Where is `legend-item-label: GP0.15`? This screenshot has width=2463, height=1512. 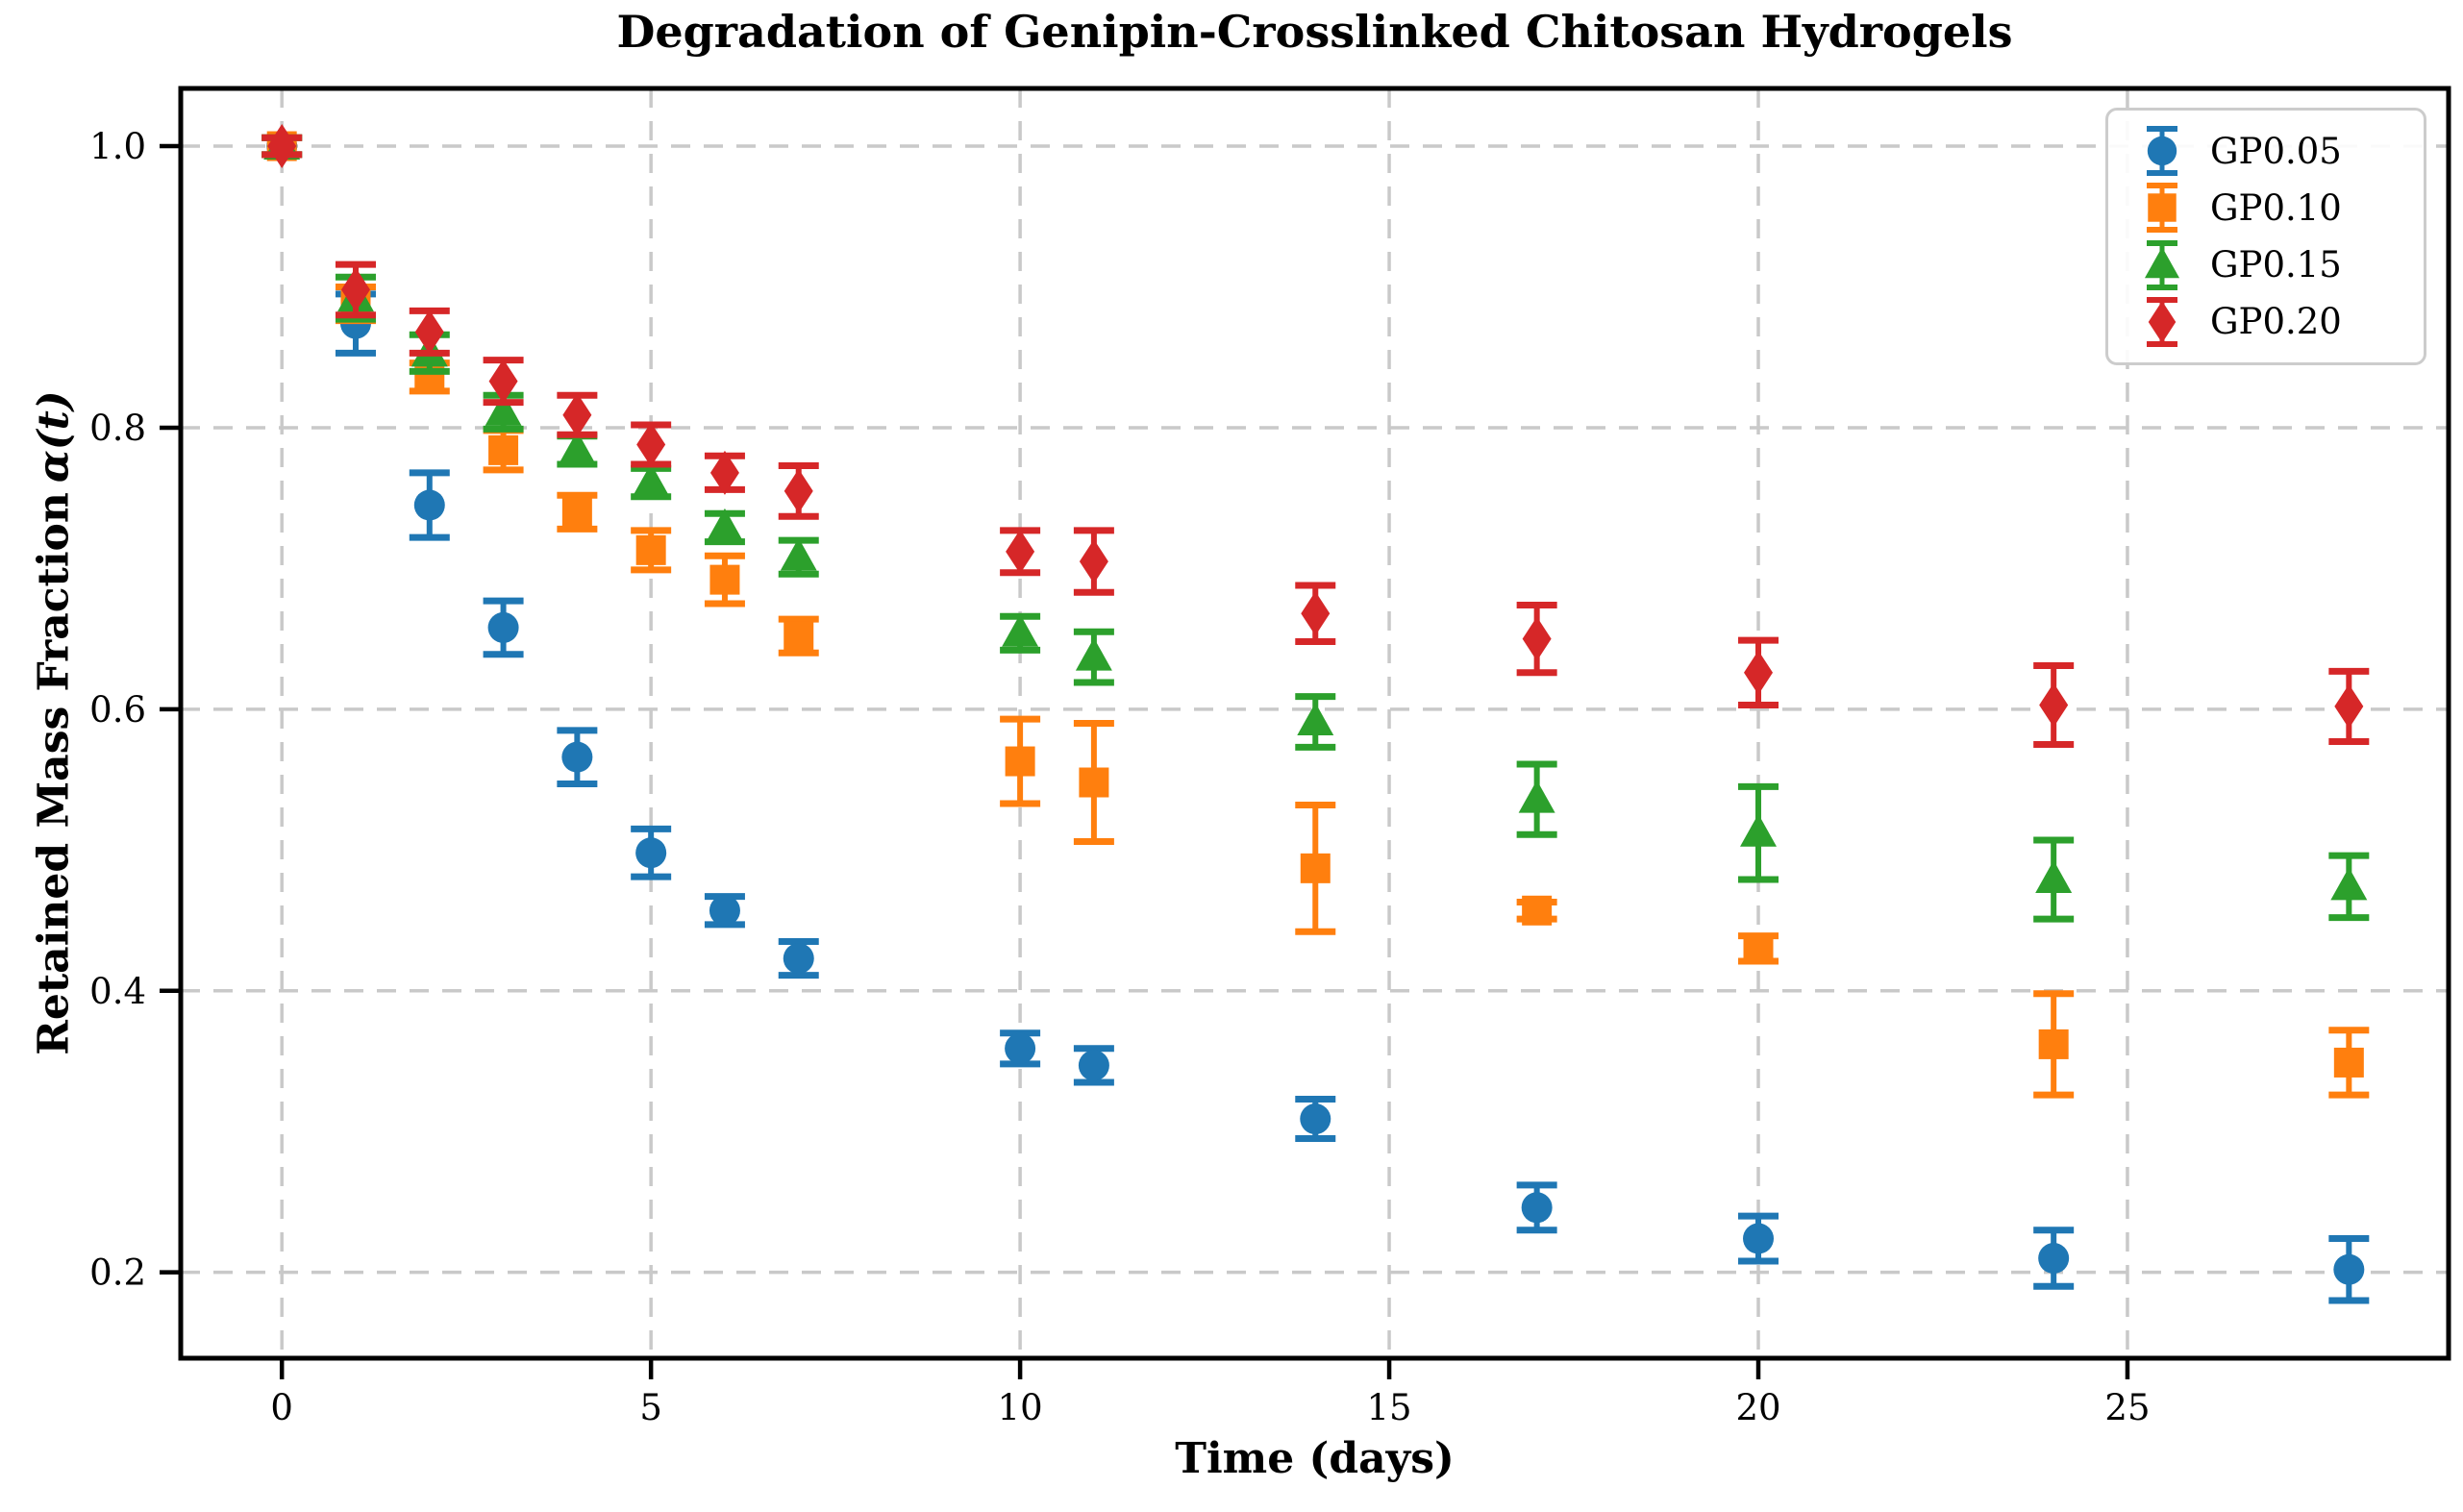 legend-item-label: GP0.15 is located at coordinates (2276, 265).